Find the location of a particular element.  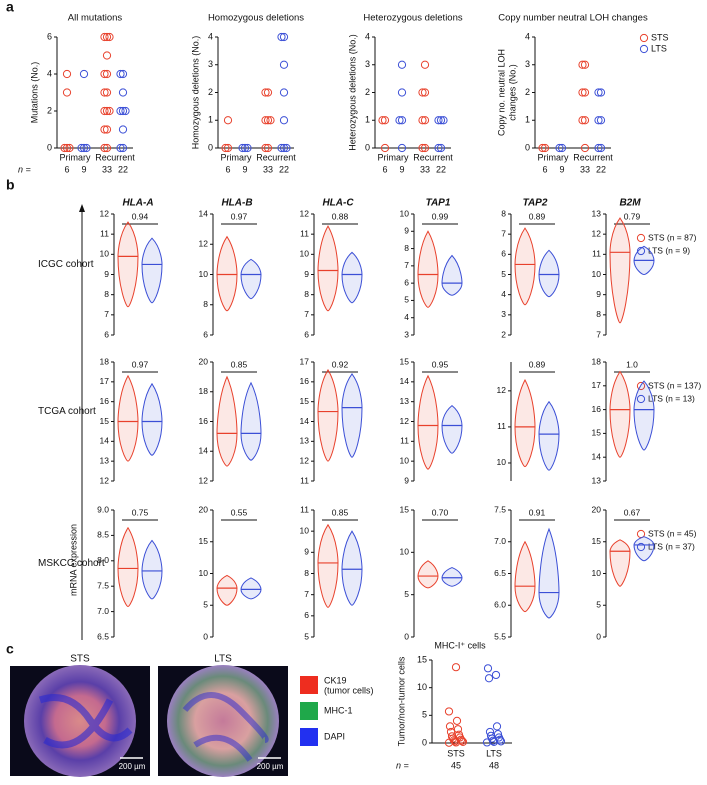

n-value: 9 is located at coordinates (561, 169).